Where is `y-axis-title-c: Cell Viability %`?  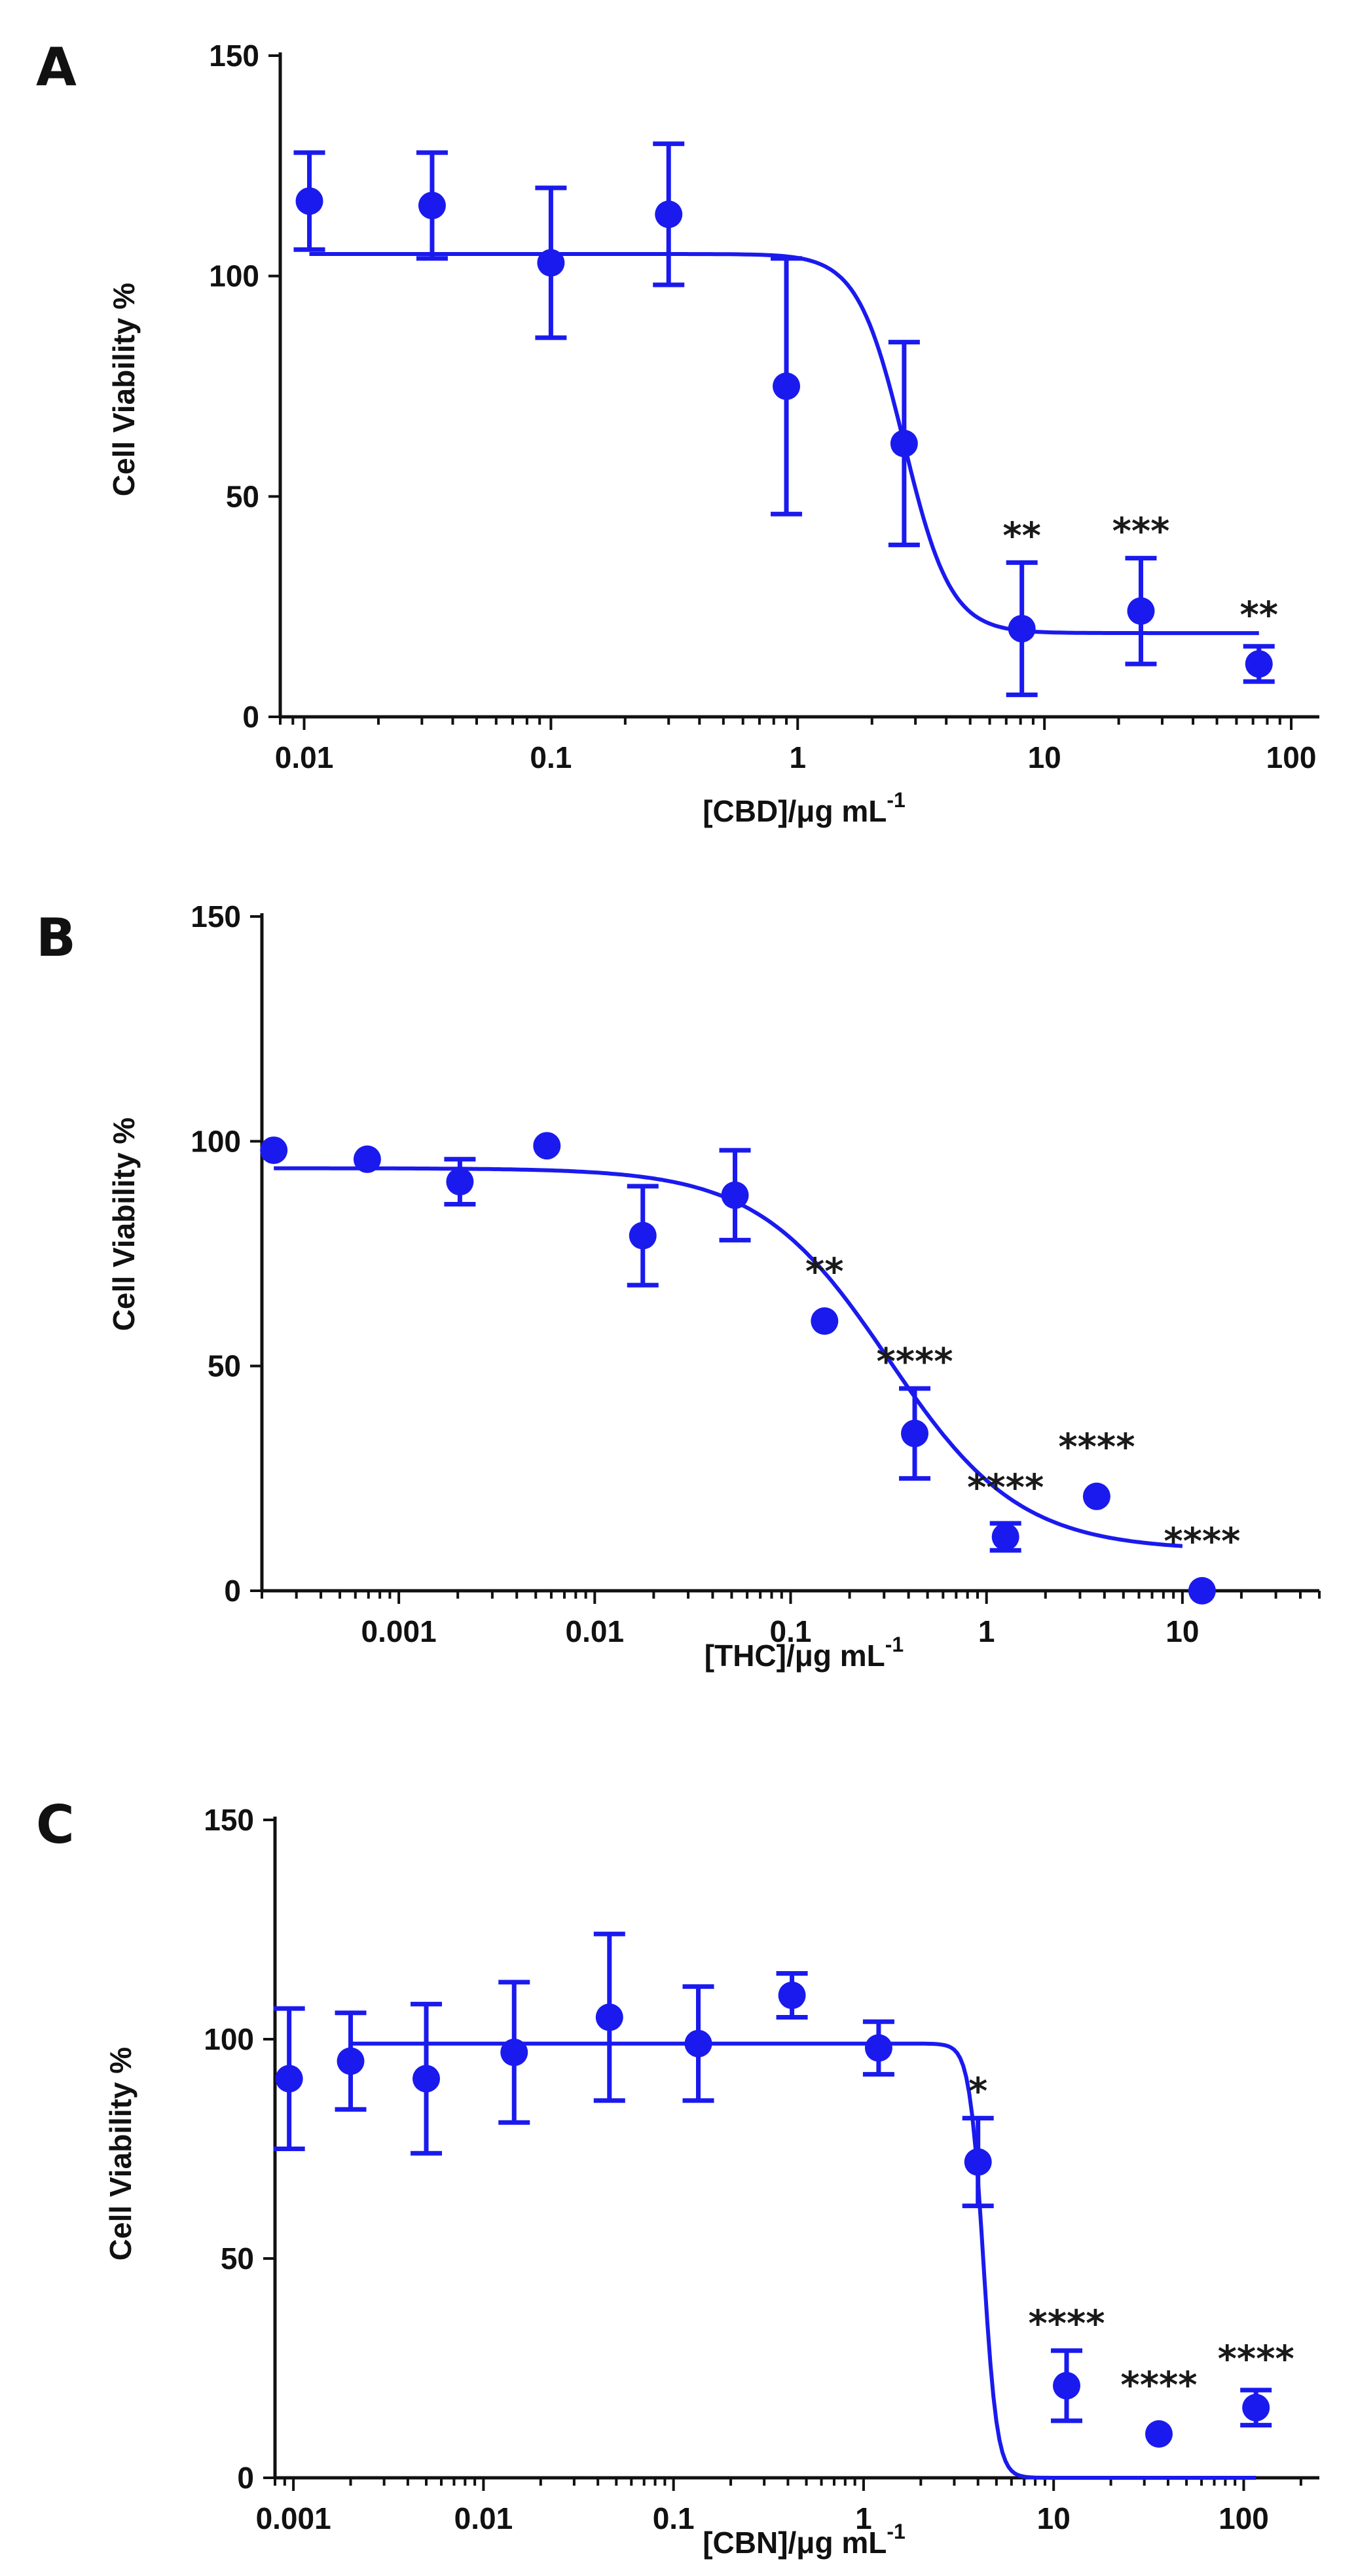 y-axis-title-c: Cell Viability % is located at coordinates (120, 2153).